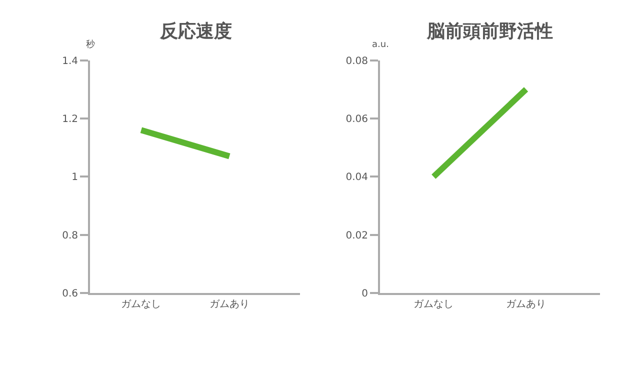 This screenshot has width=630, height=366. What do you see at coordinates (380, 45) in the screenshot?
I see `y-axis-title: a.u.` at bounding box center [380, 45].